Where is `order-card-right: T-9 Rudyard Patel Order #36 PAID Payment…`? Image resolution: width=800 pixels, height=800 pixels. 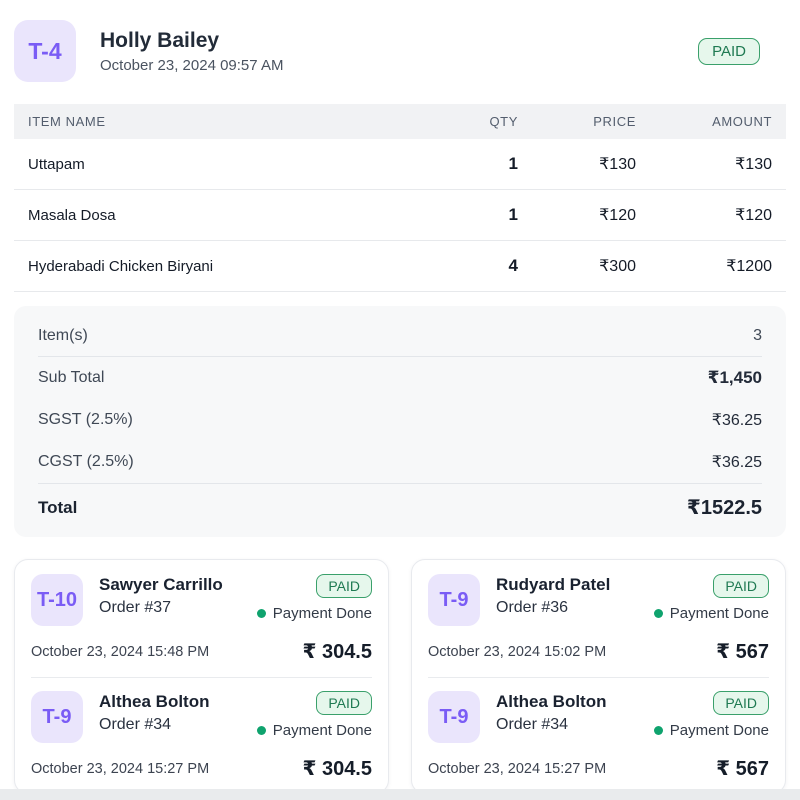
order-card-right: T-9 Rudyard Patel Order #36 PAID Payment… is located at coordinates (598, 676).